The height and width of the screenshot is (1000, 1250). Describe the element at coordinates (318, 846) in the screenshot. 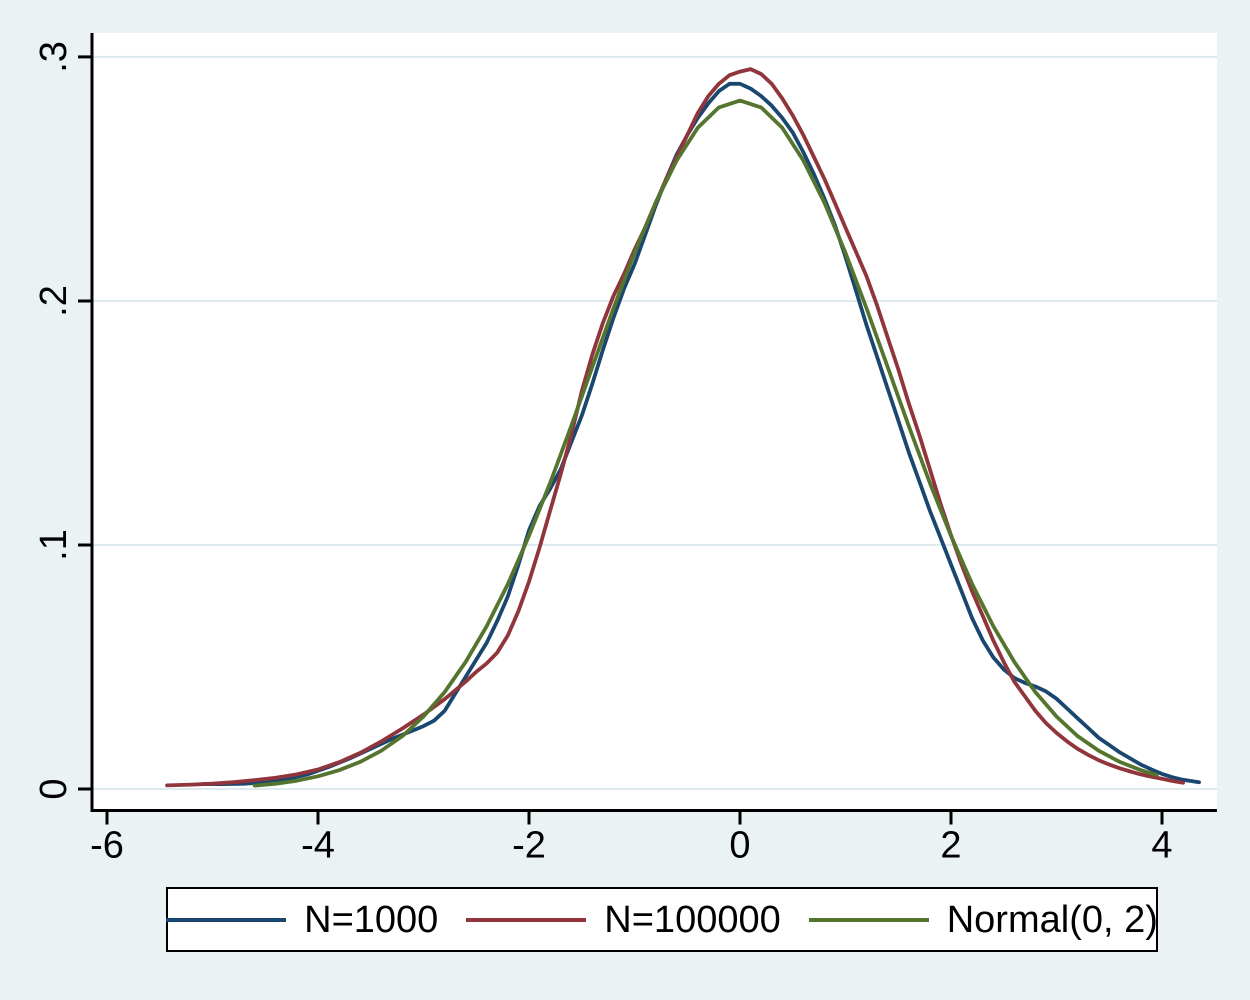

I see `x-tick-label--4: -4` at that location.